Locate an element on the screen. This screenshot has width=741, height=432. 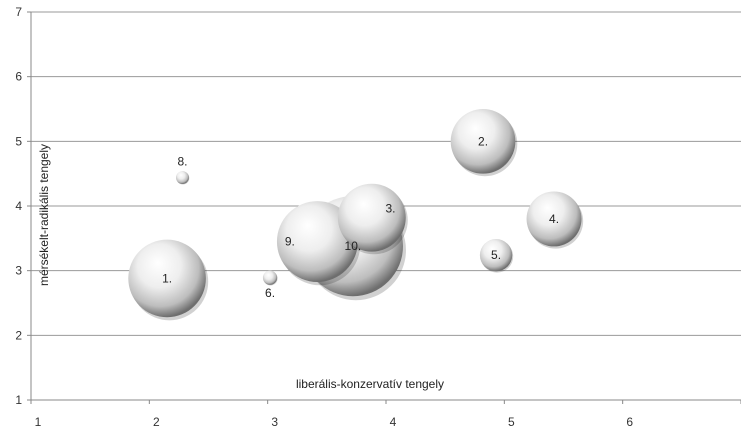
x-tick-label: 5 is located at coordinates (511, 422).